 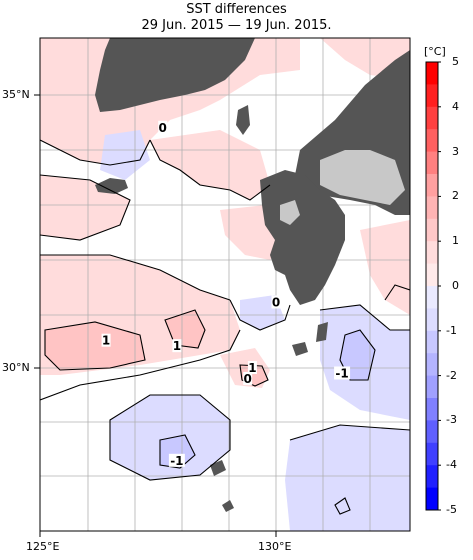 What do you see at coordinates (177, 451) in the screenshot?
I see `cool-core-south` at bounding box center [177, 451].